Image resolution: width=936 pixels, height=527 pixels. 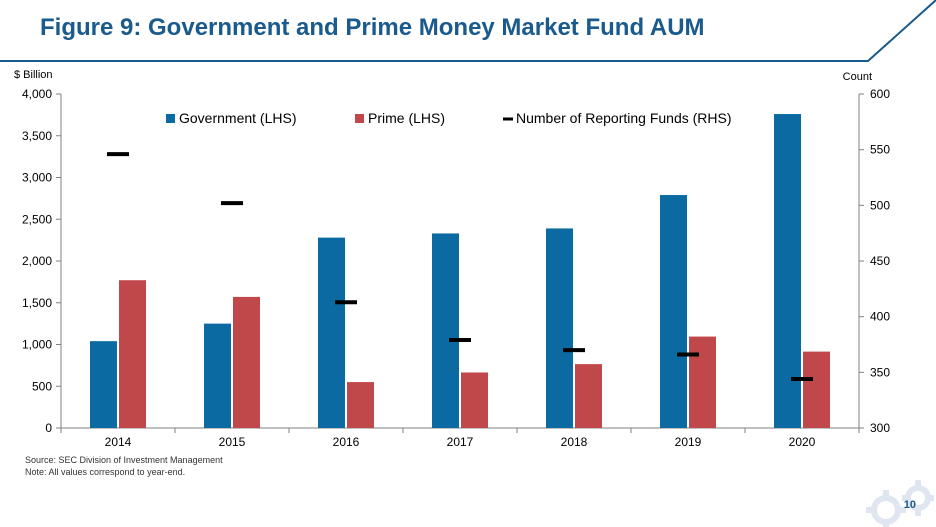 I want to click on legend-label-government: Government (LHS), so click(x=237, y=118).